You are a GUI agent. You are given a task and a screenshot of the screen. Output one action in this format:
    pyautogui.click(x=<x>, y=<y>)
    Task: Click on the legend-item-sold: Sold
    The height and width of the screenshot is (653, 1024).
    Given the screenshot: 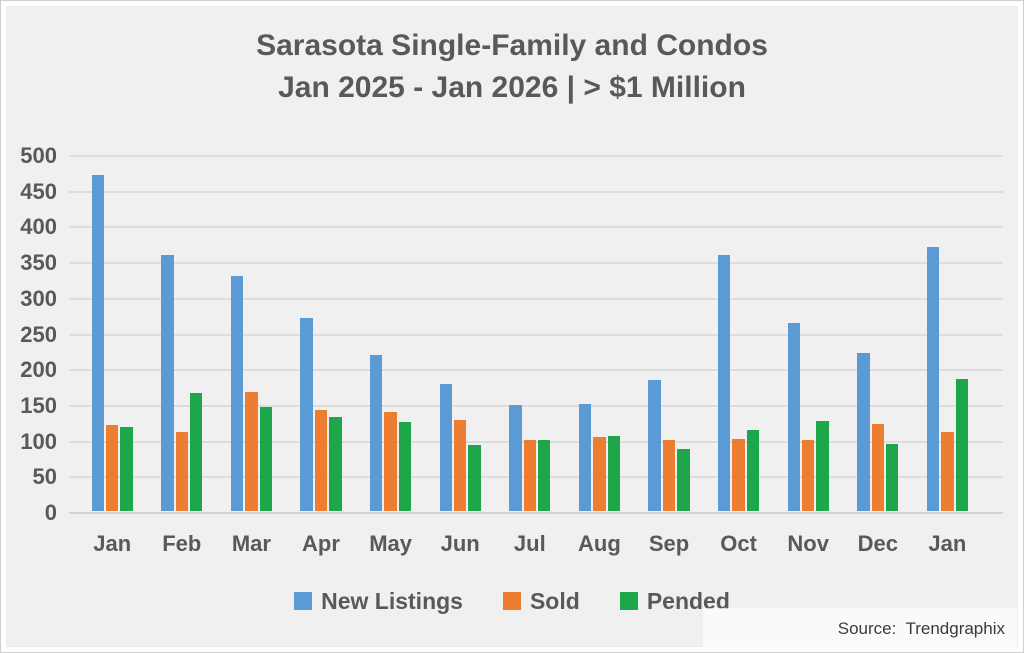 What is the action you would take?
    pyautogui.click(x=541, y=601)
    